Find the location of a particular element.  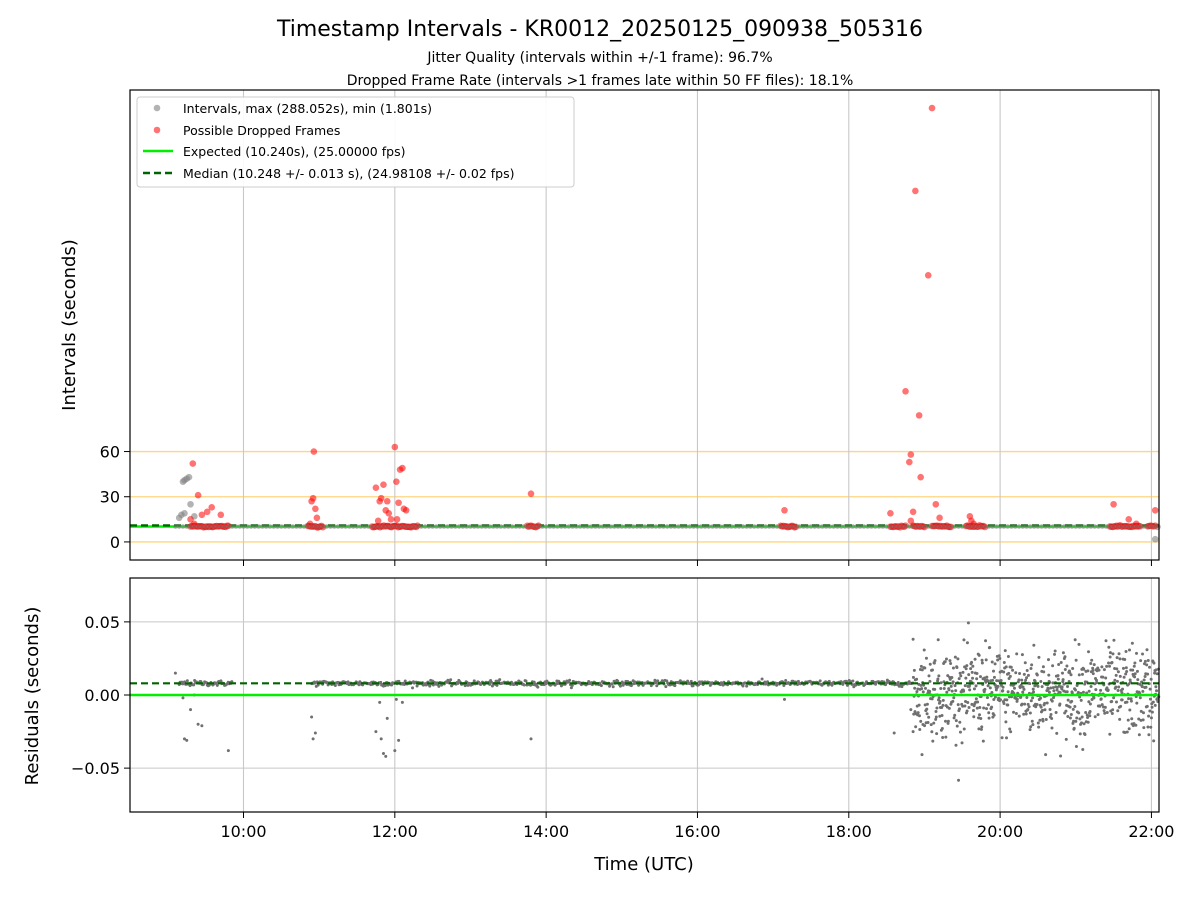

legend-label-intervals: Intervals, max (288.052s), min (1.801s) is located at coordinates (307, 108).